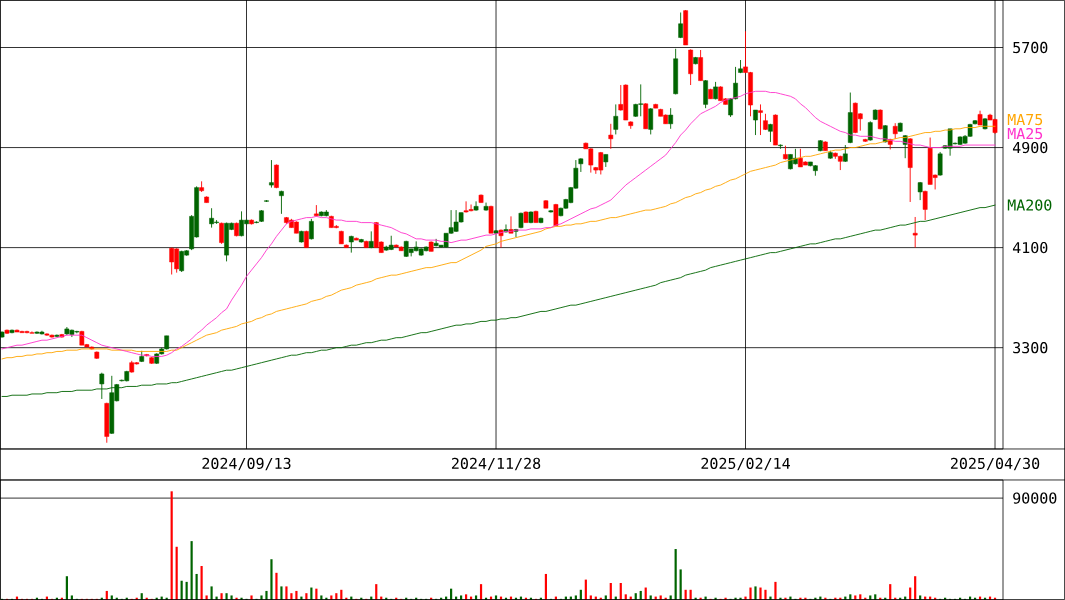  What do you see at coordinates (1030, 147) in the screenshot?
I see `y-tick-label: 4900` at bounding box center [1030, 147].